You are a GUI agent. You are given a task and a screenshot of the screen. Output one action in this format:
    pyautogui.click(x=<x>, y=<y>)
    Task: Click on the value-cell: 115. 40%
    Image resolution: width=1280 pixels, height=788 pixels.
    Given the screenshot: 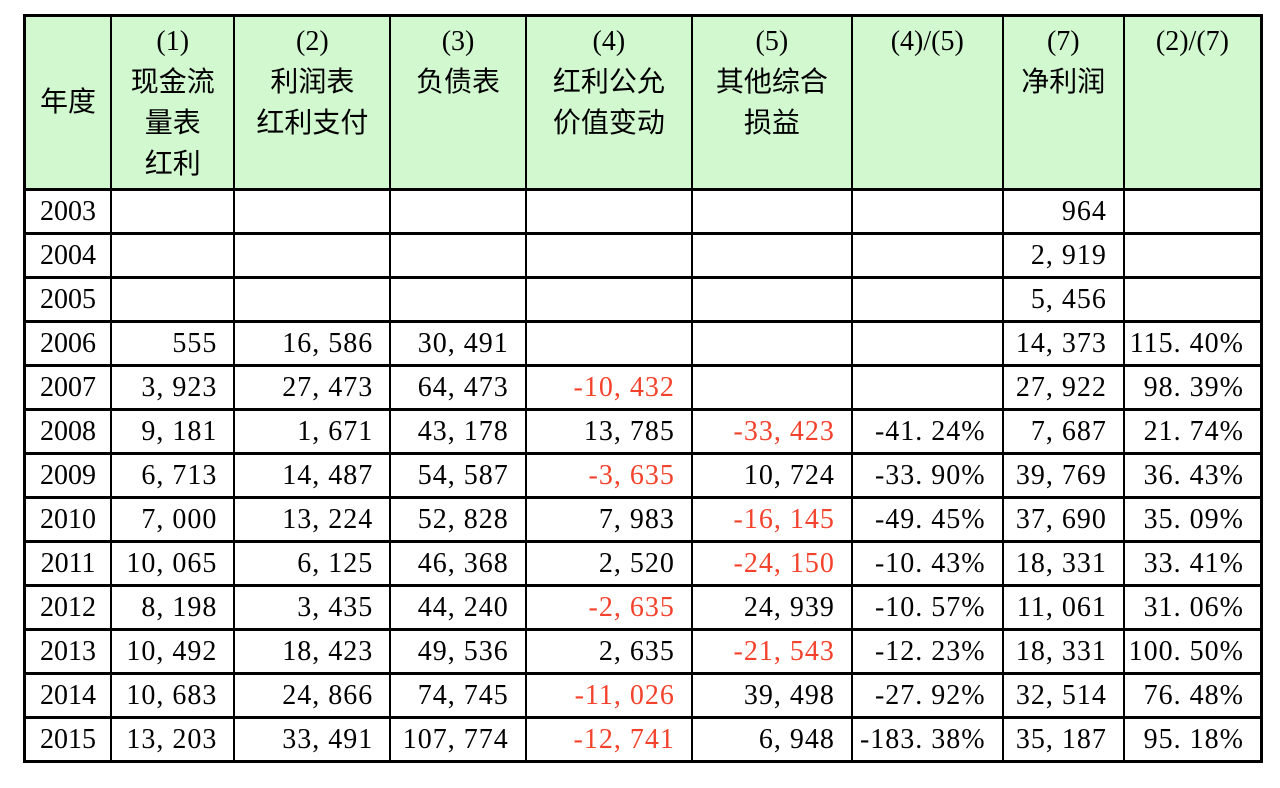 What is the action you would take?
    pyautogui.click(x=1192, y=343)
    